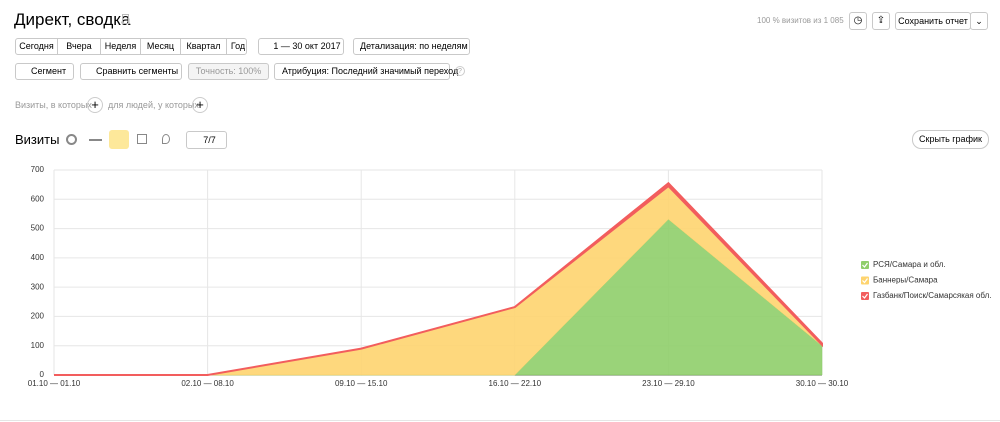 This screenshot has width=1000, height=422. What do you see at coordinates (411, 46) in the screenshot?
I see `detail-select: Детализация: по неделям` at bounding box center [411, 46].